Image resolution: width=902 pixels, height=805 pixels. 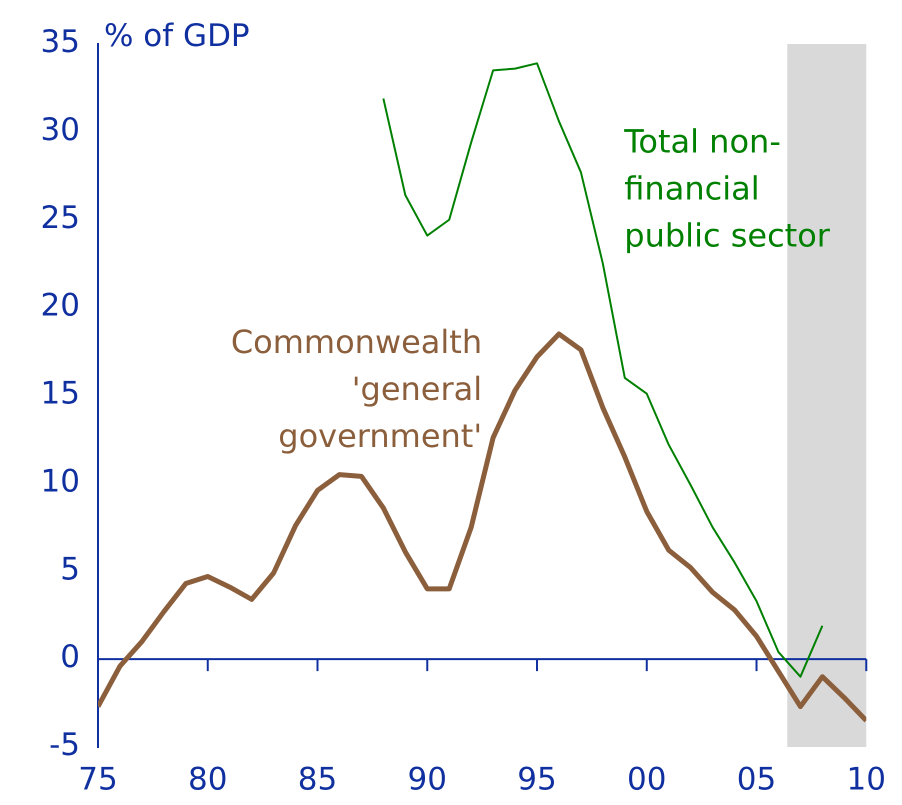 I want to click on y-tick-label: 25, so click(x=60, y=218).